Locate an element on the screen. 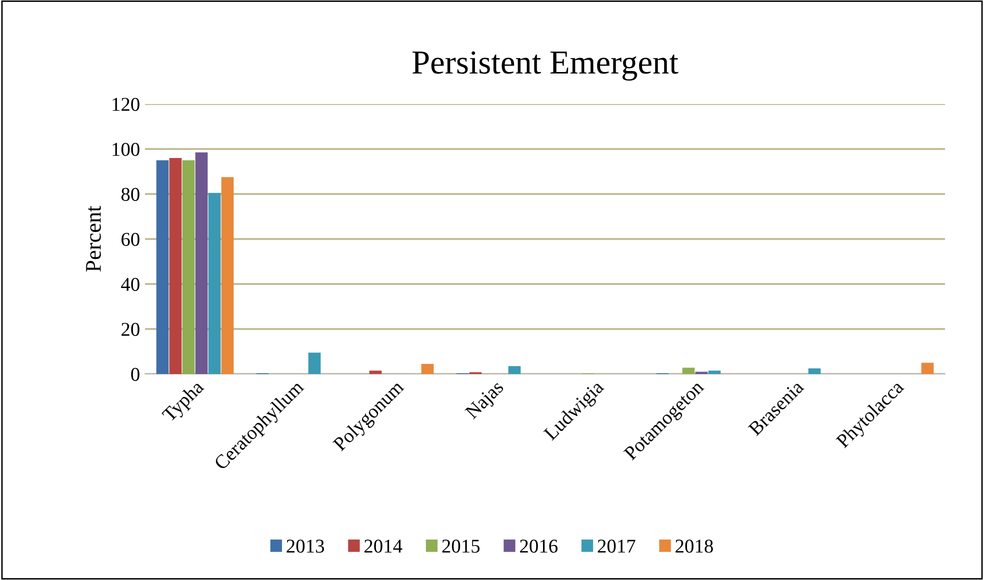 The width and height of the screenshot is (984, 580). legend-label: 2014 is located at coordinates (383, 546).